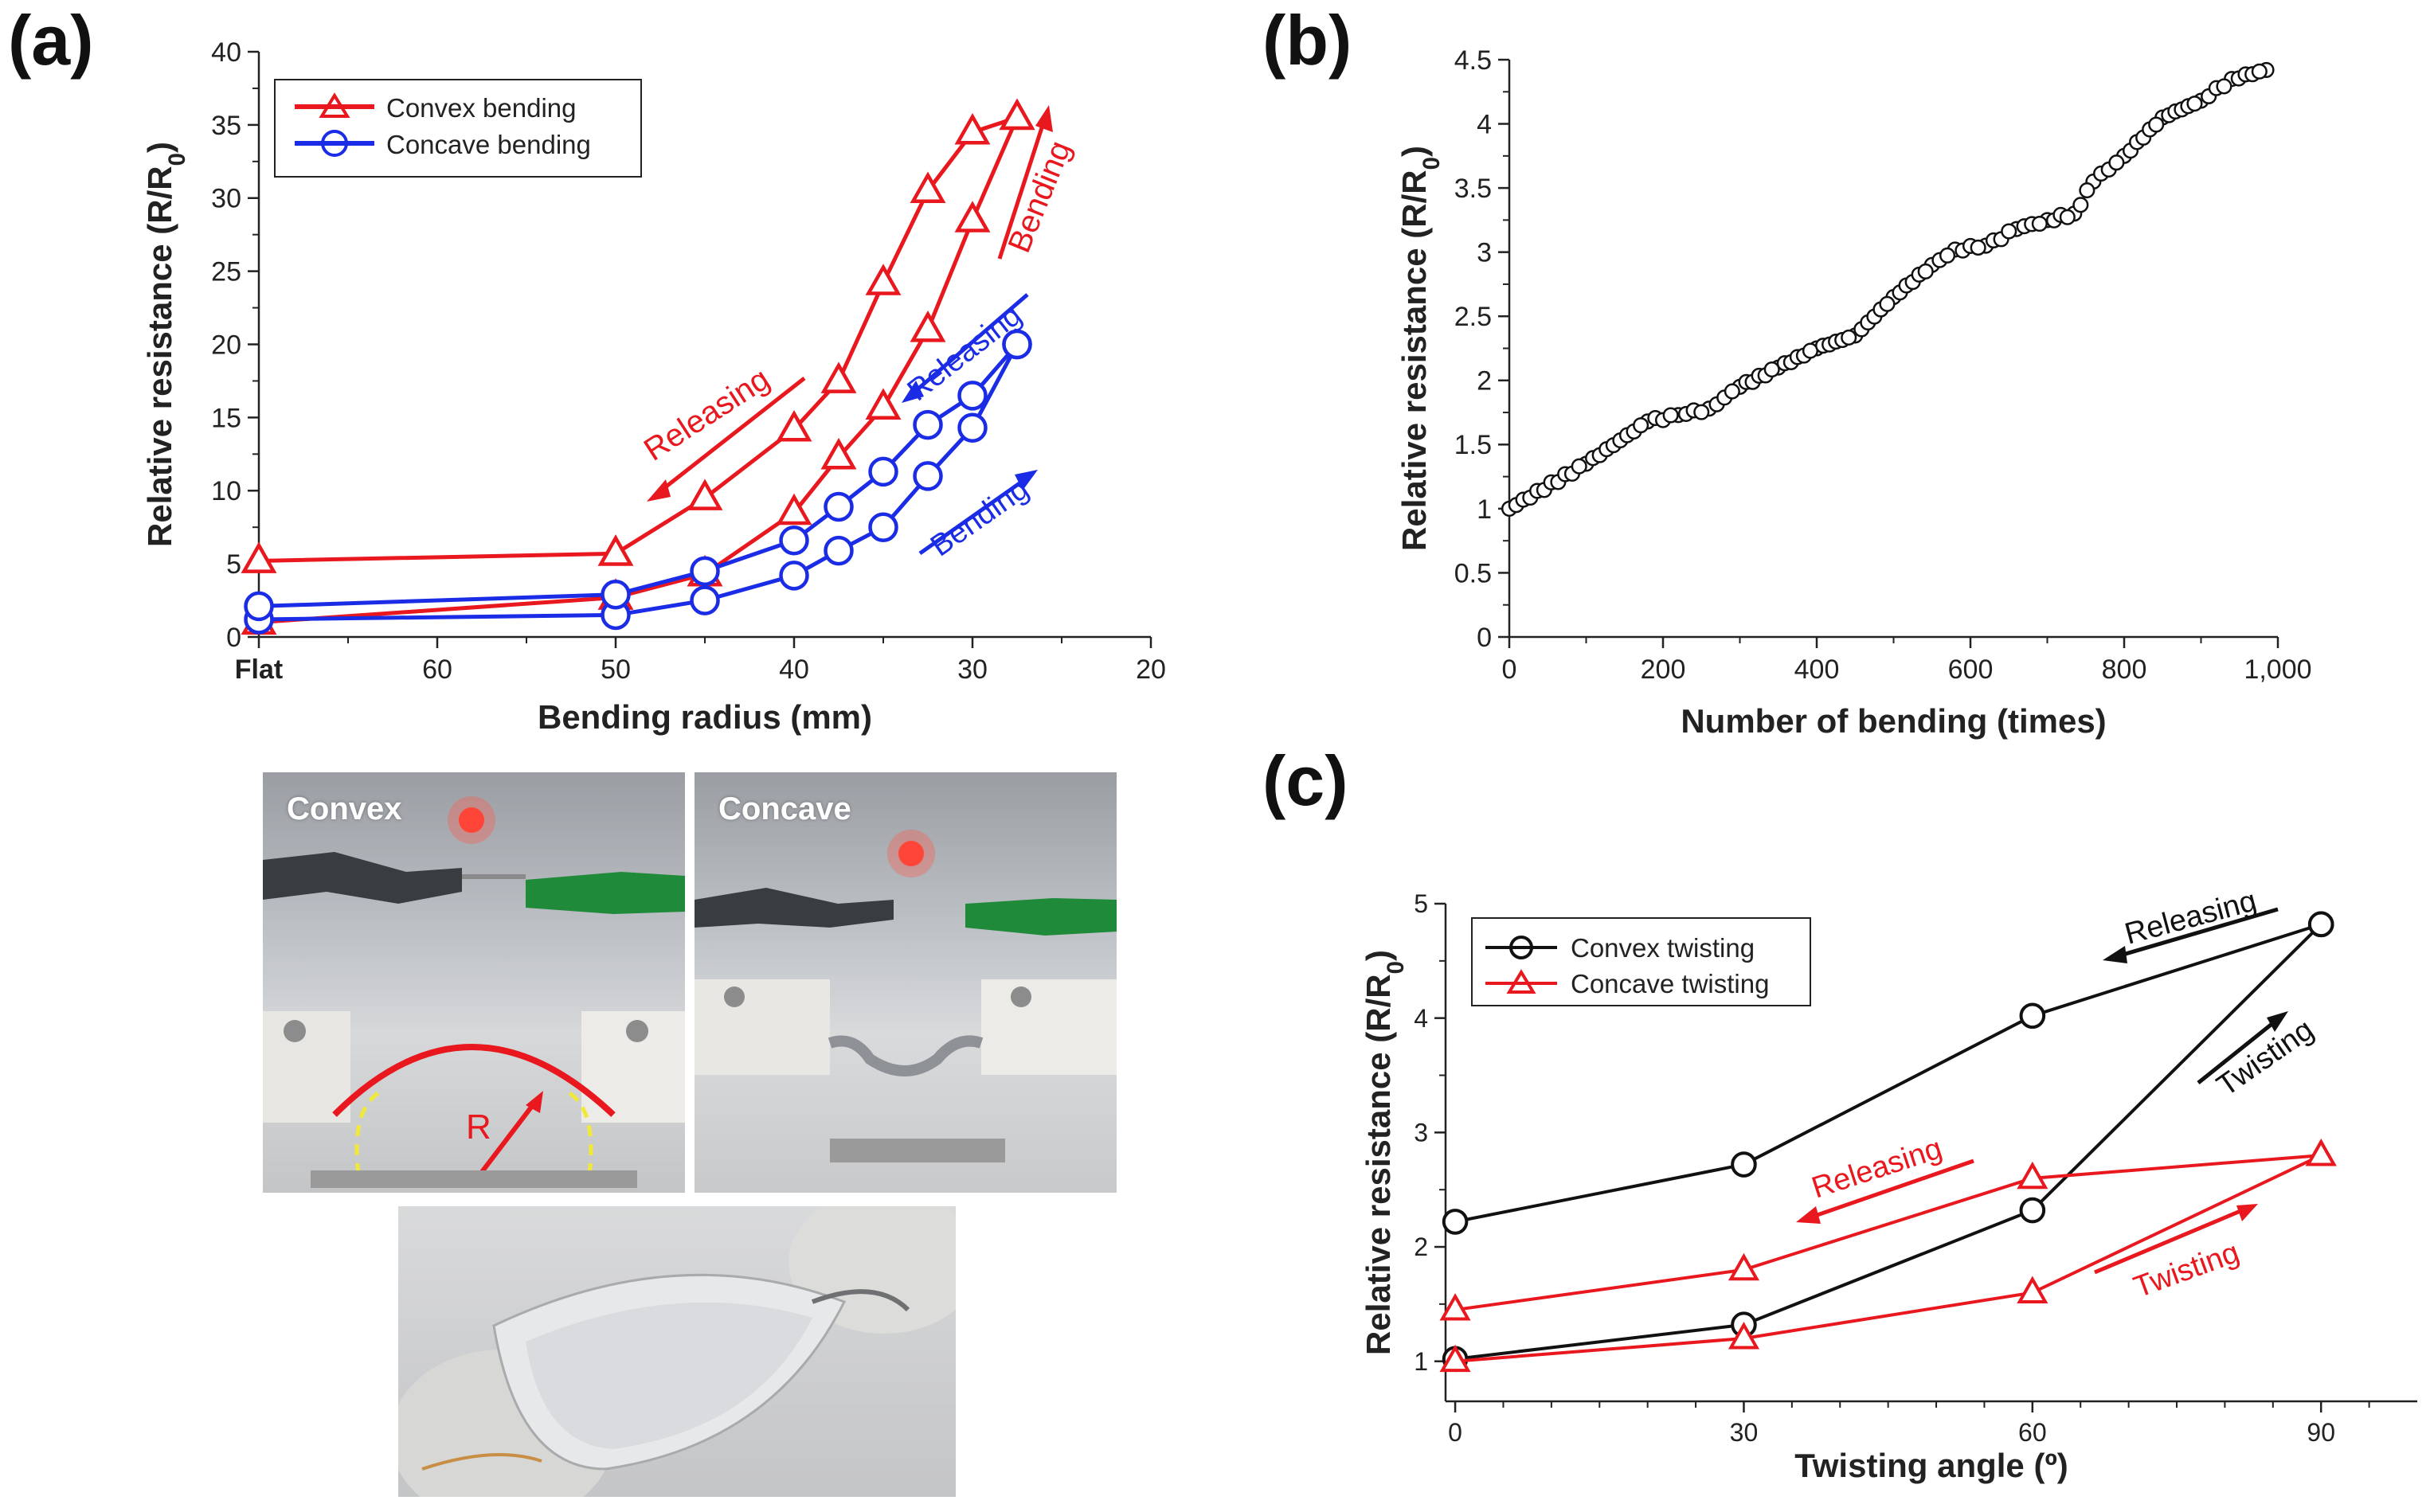 The height and width of the screenshot is (1512, 2430). I want to click on arrowhead-red-bending, so click(1044, 118).